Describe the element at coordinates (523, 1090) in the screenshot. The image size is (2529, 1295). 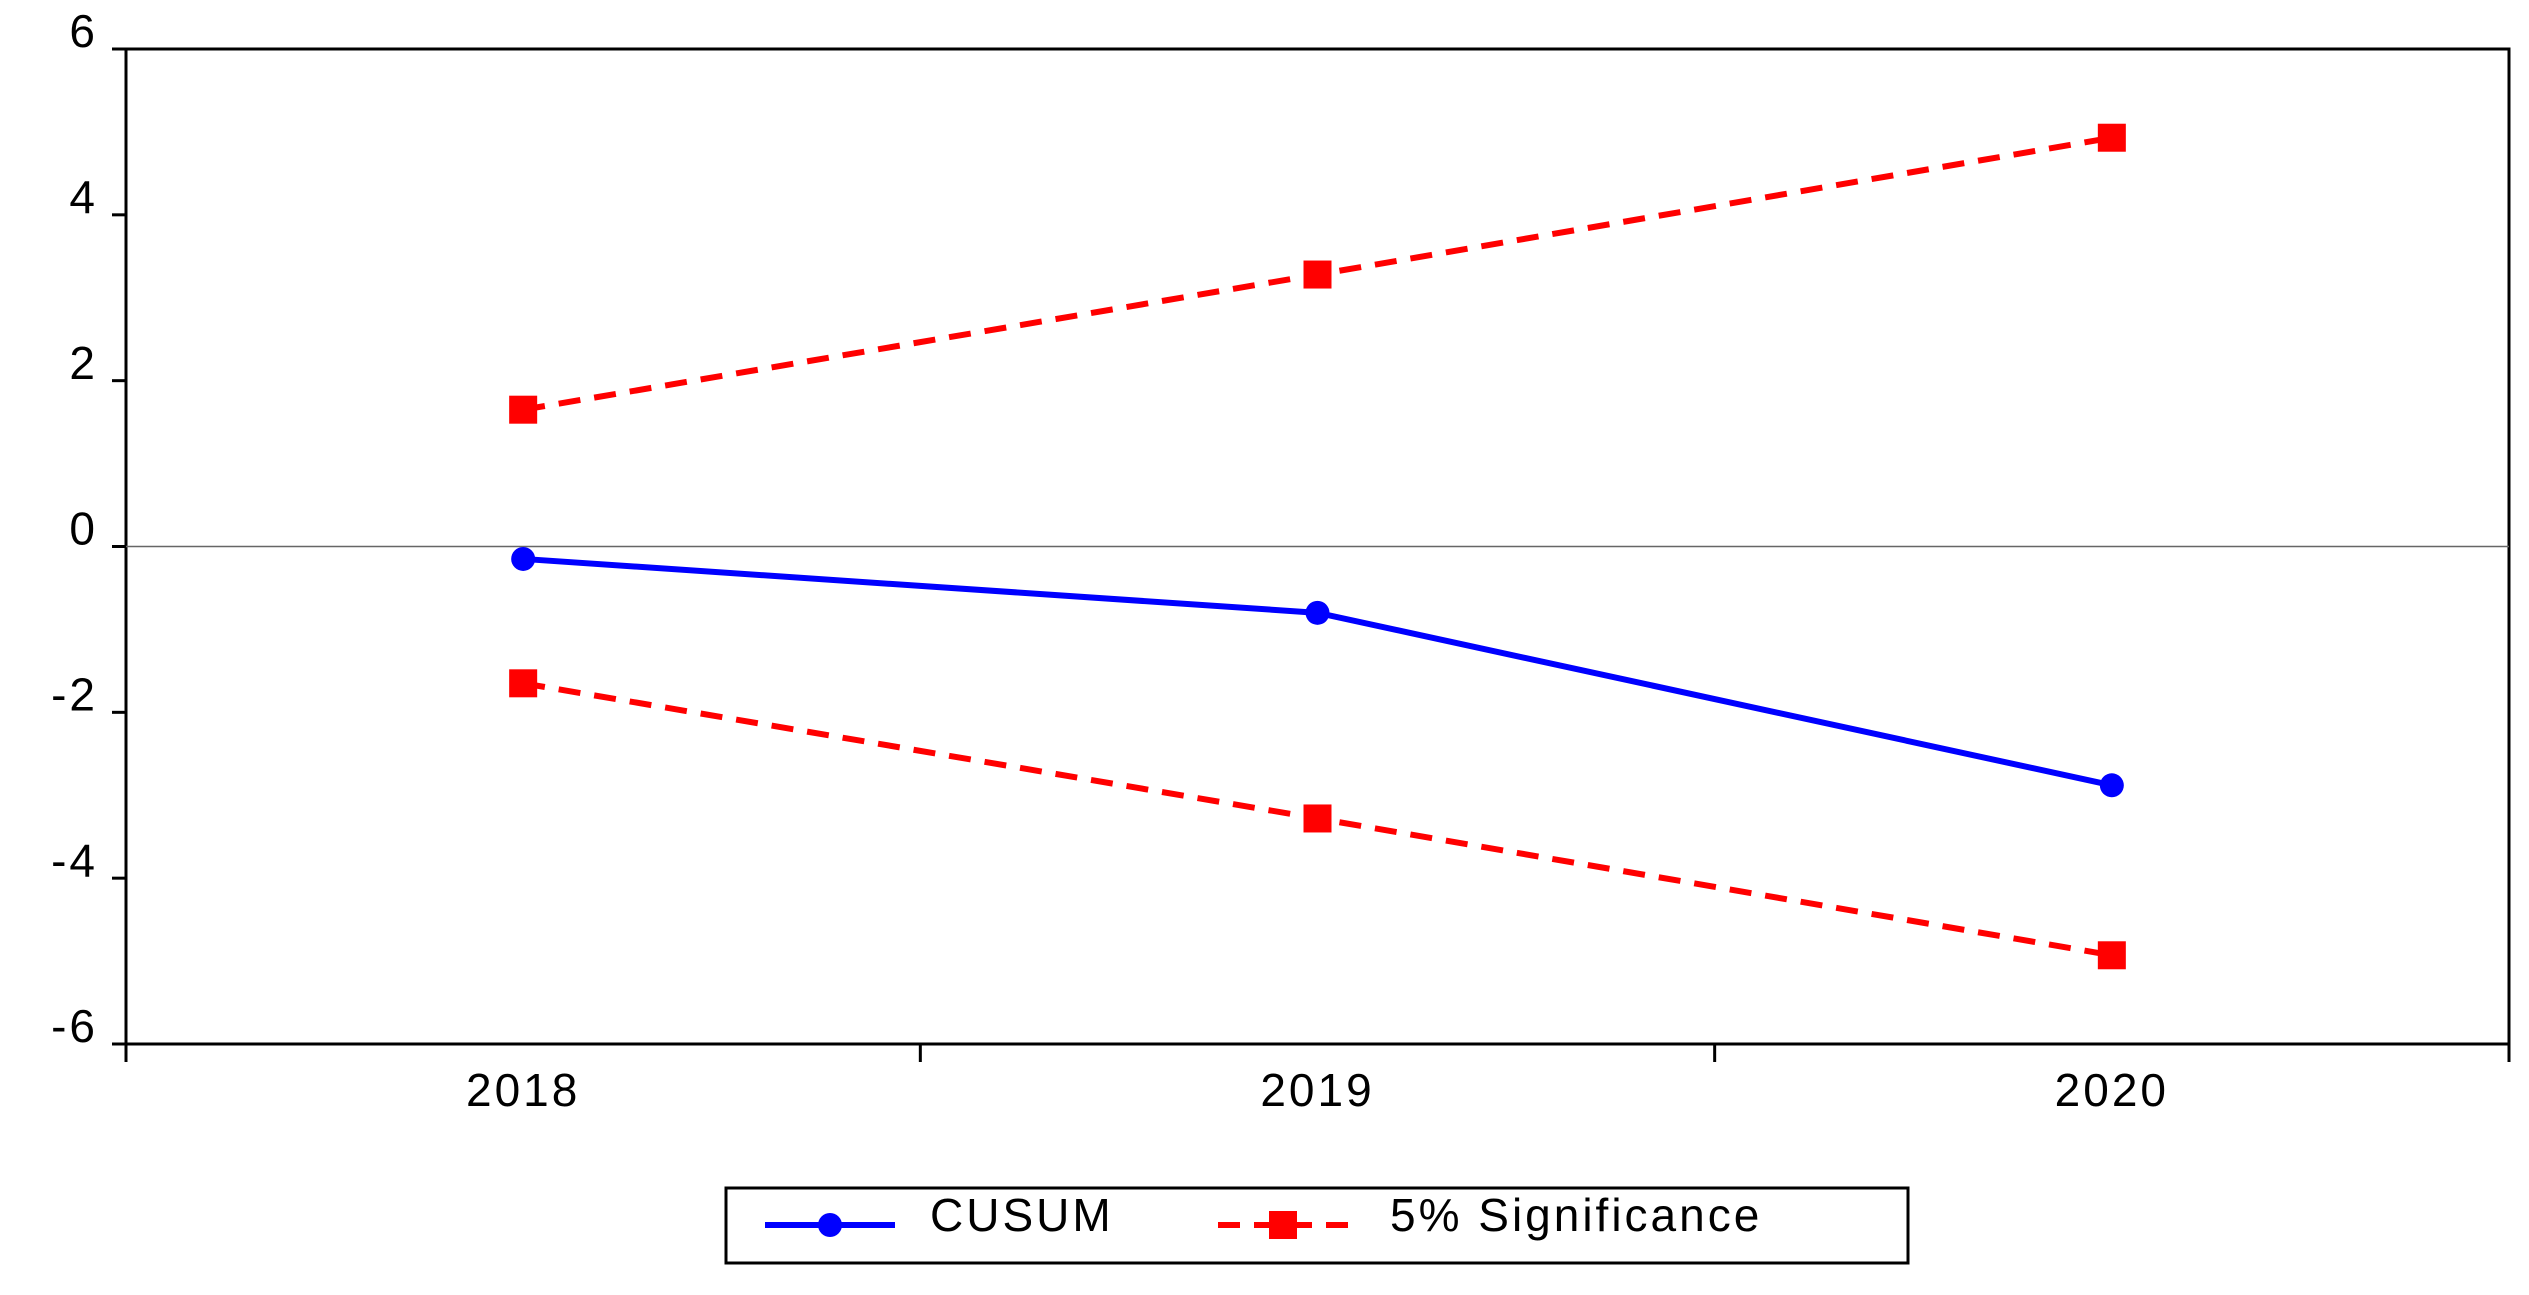
I see `x-tick-label: 2018` at that location.